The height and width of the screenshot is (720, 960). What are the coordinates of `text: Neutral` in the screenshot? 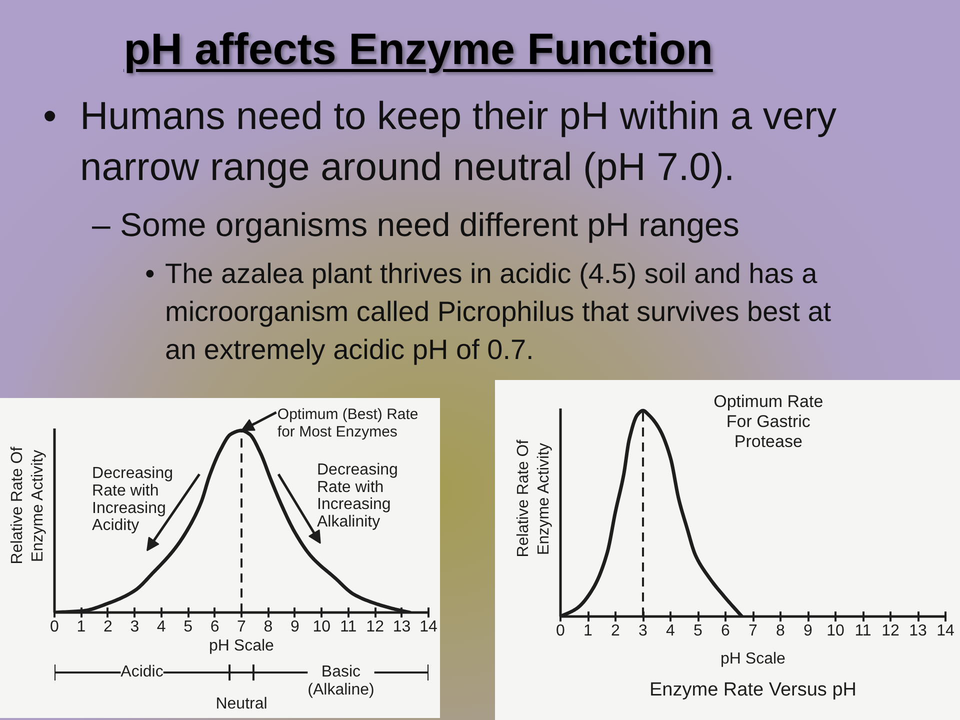 It's located at (242, 704).